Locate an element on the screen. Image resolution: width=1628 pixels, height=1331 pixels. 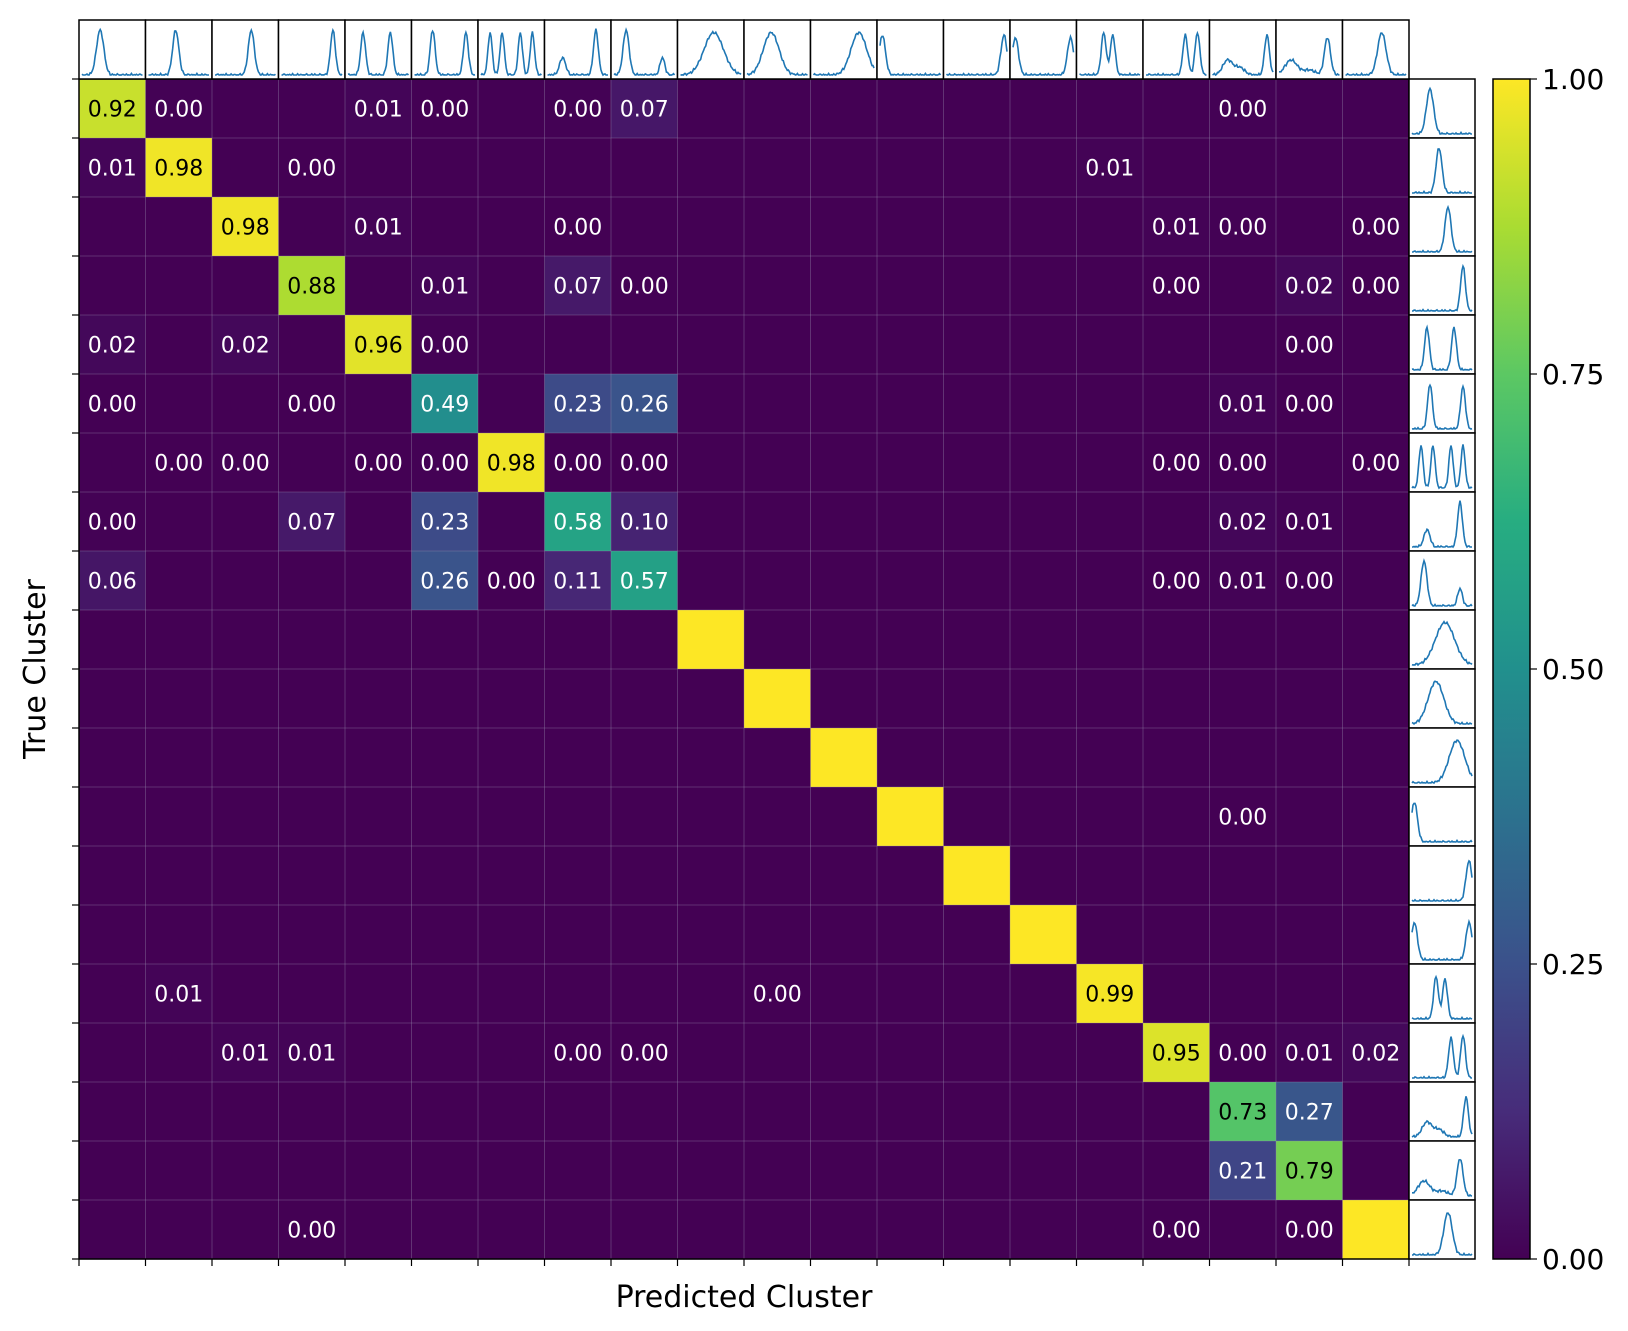
cell-value-label: 0.92 is located at coordinates (112, 110).